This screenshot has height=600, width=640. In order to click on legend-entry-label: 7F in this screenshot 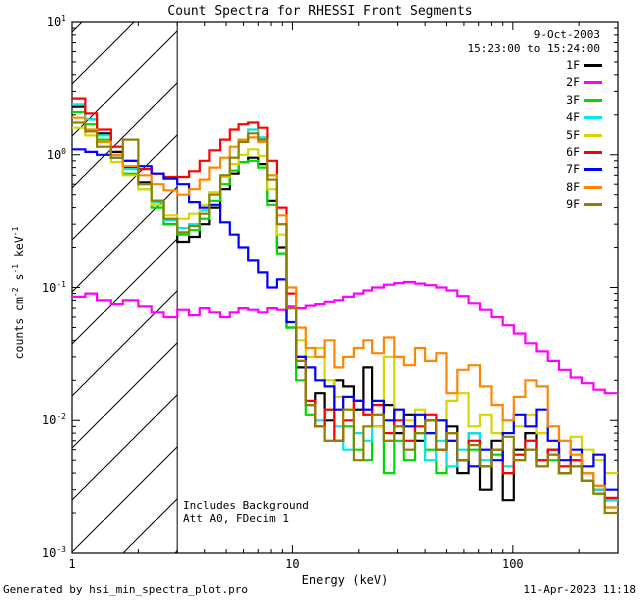, I will do `click(573, 169)`.